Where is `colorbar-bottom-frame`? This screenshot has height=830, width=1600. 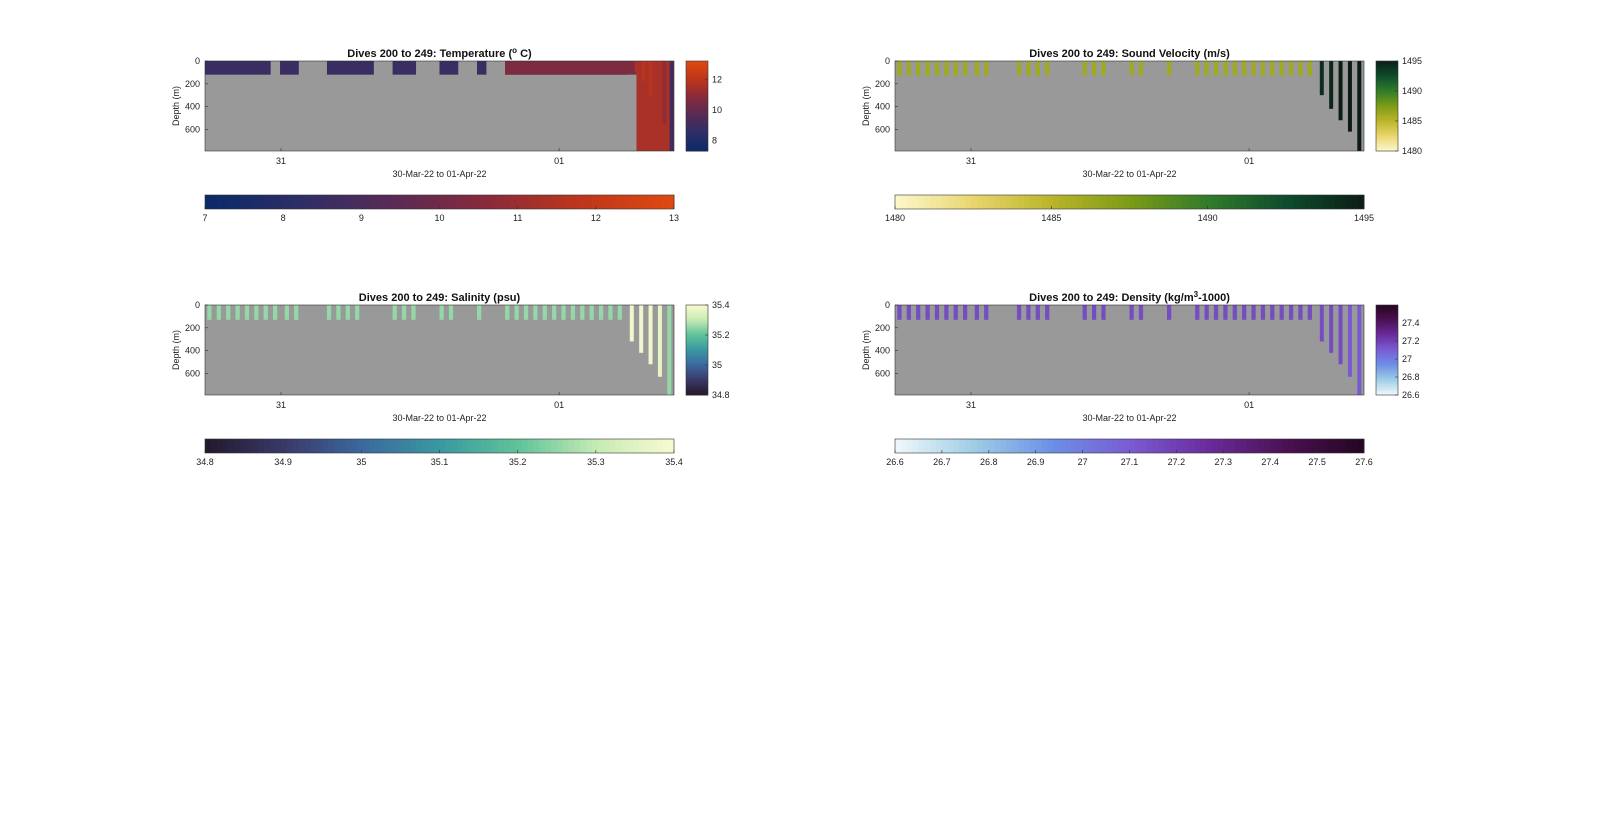 colorbar-bottom-frame is located at coordinates (1129, 202).